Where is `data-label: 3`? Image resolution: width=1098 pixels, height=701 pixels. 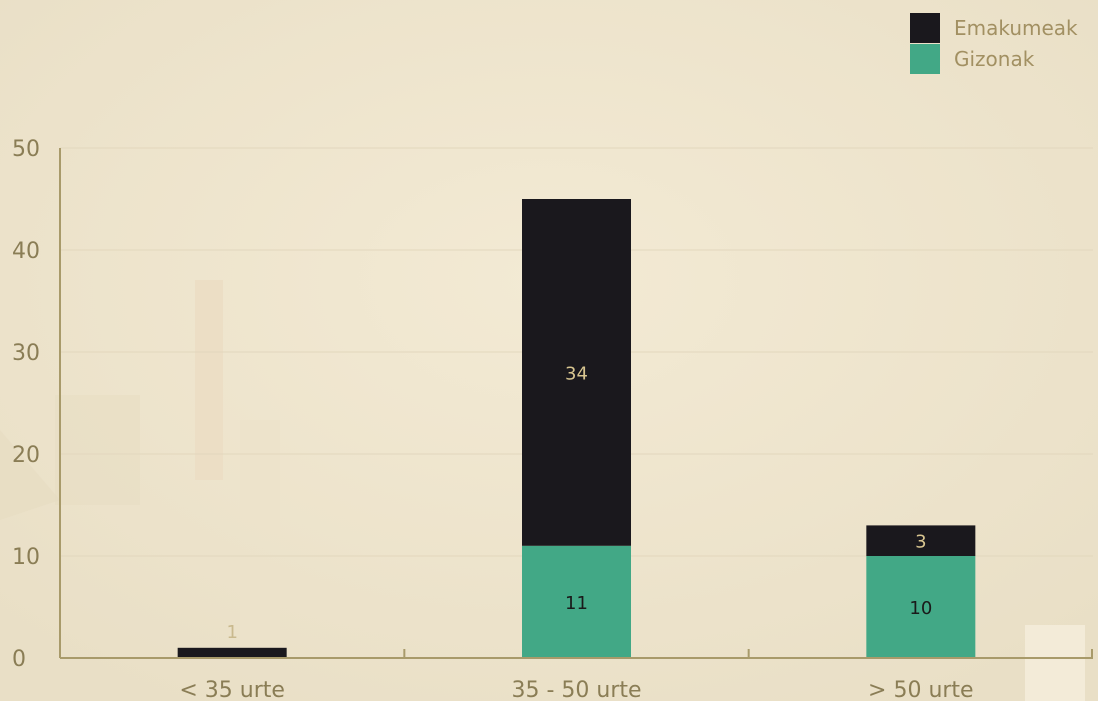 data-label: 3 is located at coordinates (920, 542).